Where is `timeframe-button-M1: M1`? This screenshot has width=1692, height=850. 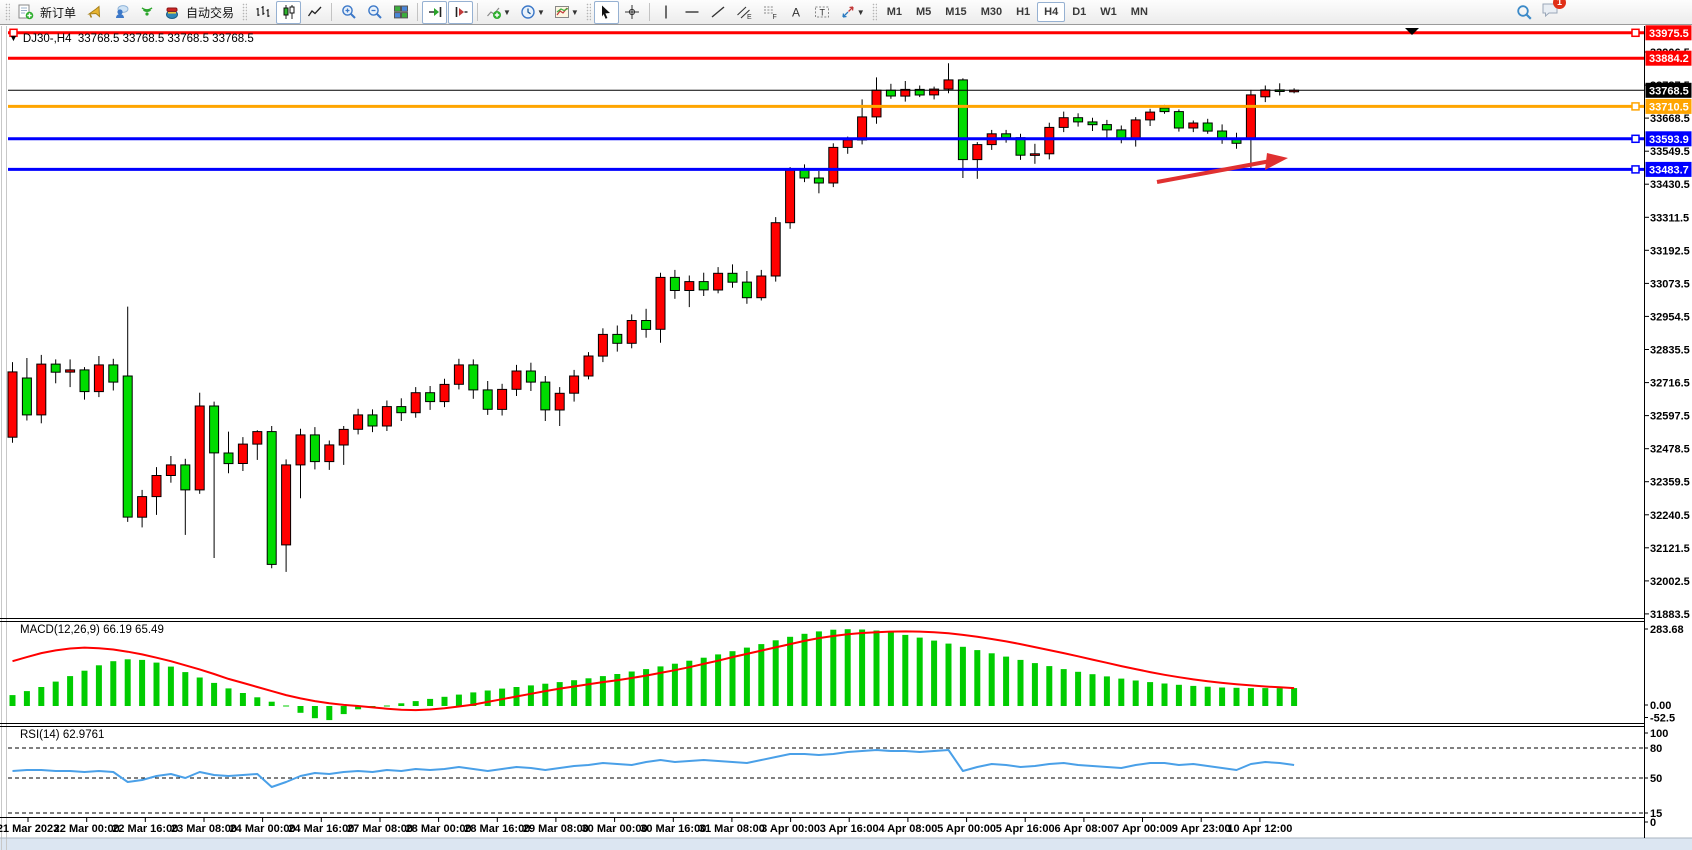
timeframe-button-M1: M1 is located at coordinates (894, 12).